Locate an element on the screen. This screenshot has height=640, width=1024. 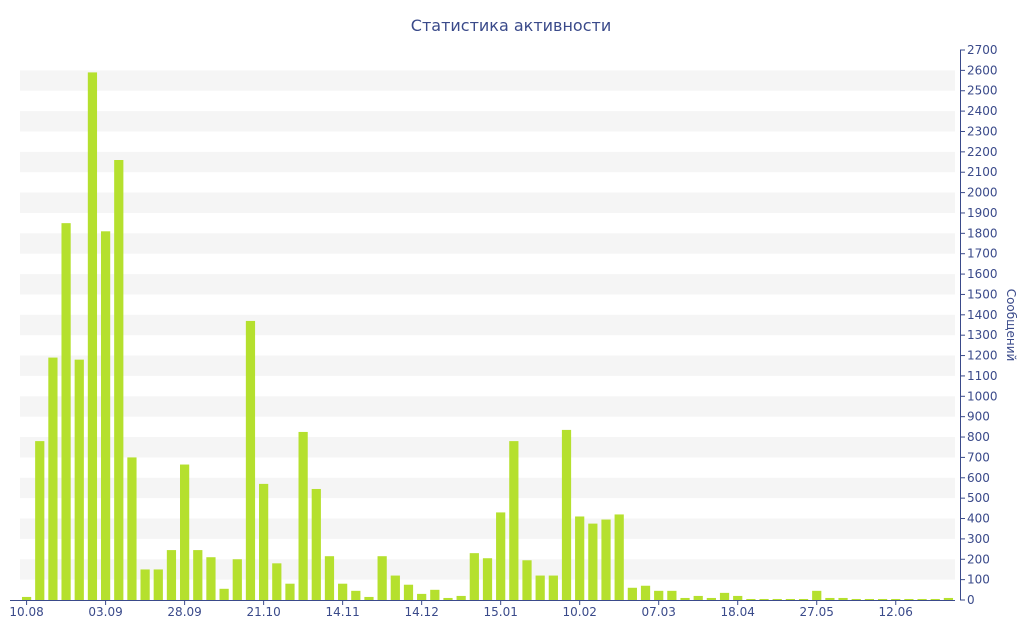
y-tick-label: 1500 is located at coordinates (982, 294).